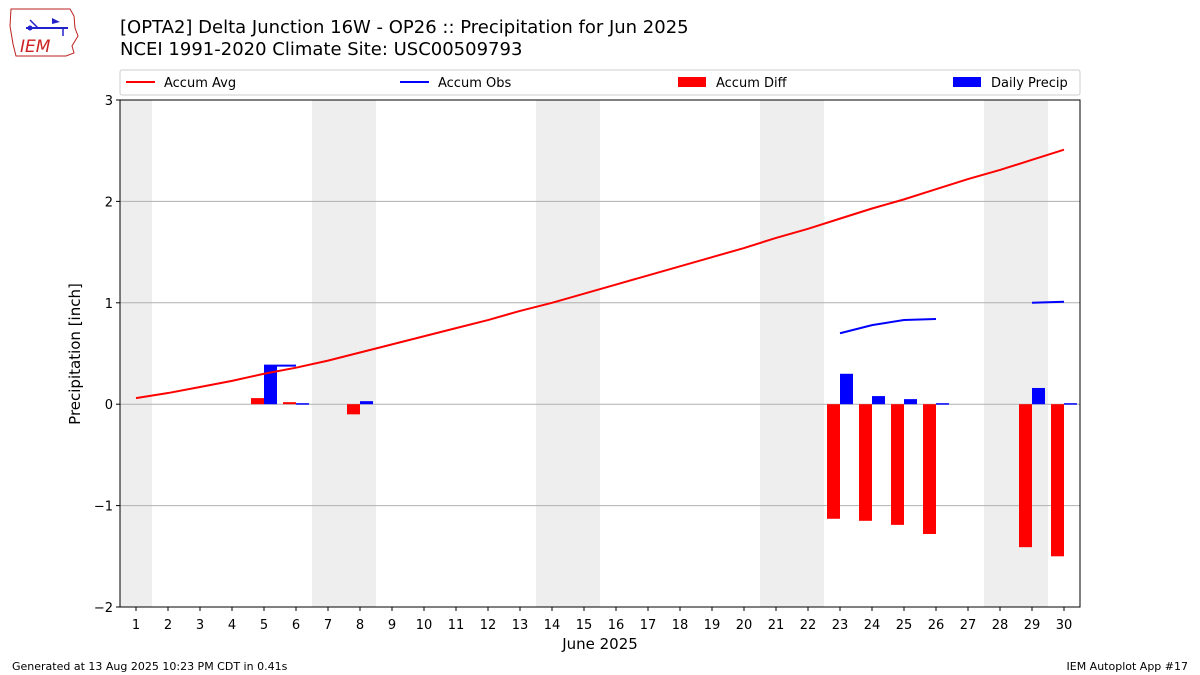 The height and width of the screenshot is (675, 1200). Describe the element at coordinates (520, 625) in the screenshot. I see `x-tick-label: 13` at that location.